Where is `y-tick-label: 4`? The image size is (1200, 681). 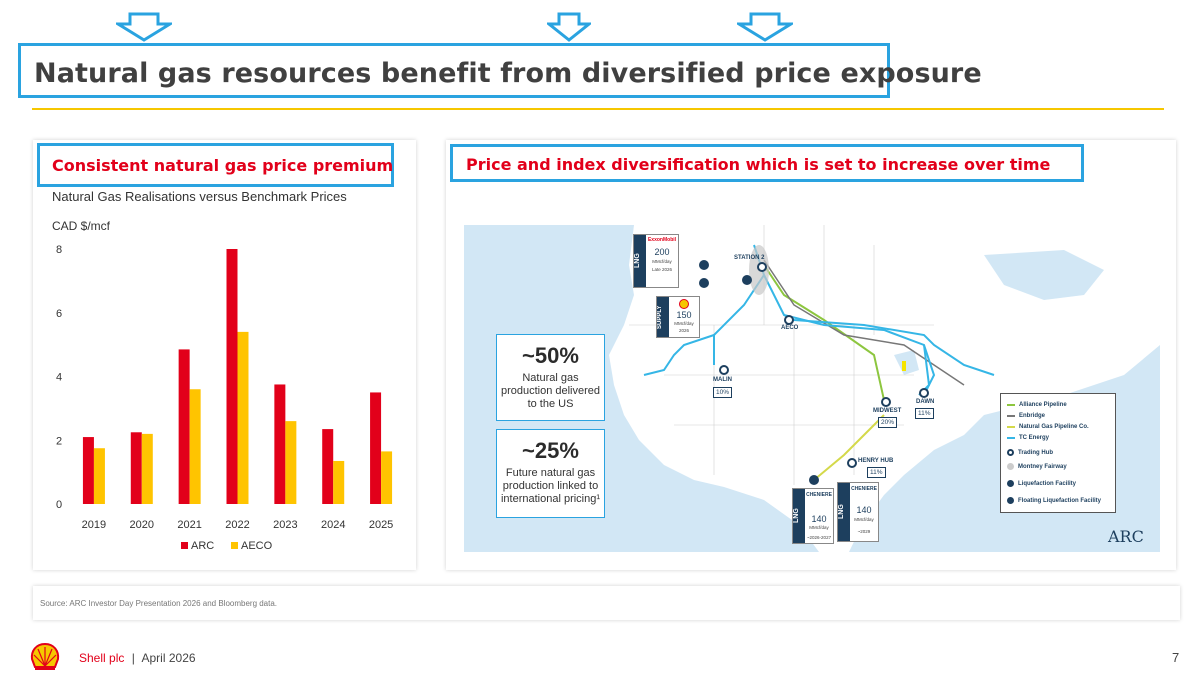 y-tick-label: 4 is located at coordinates (59, 378).